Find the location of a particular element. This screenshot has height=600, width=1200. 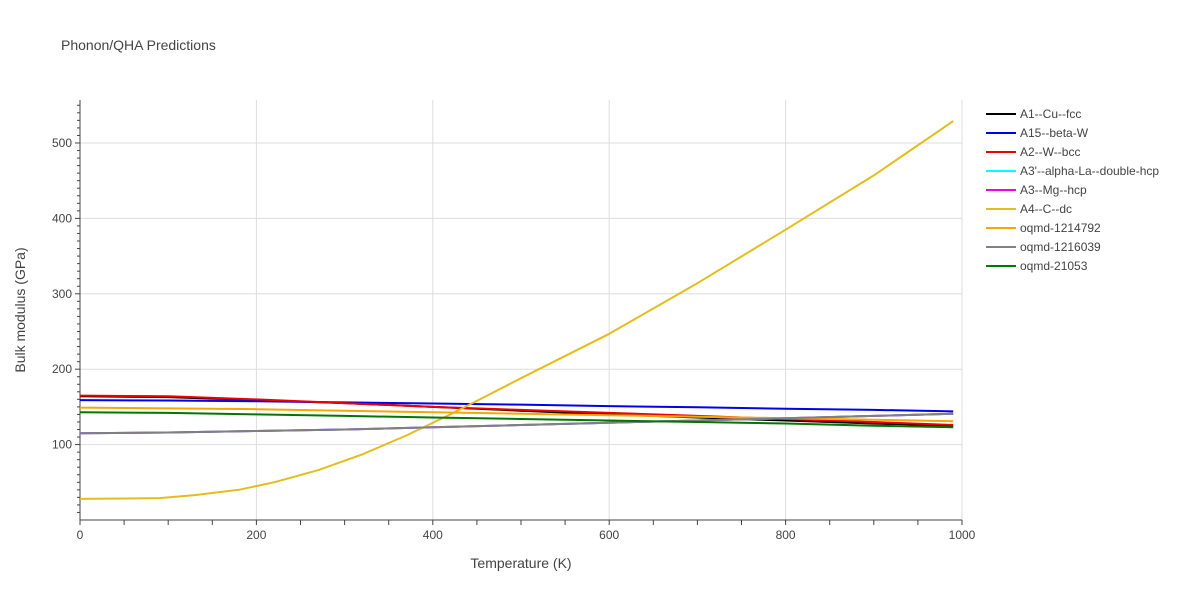

y-tick-label: 500 is located at coordinates (62, 143).